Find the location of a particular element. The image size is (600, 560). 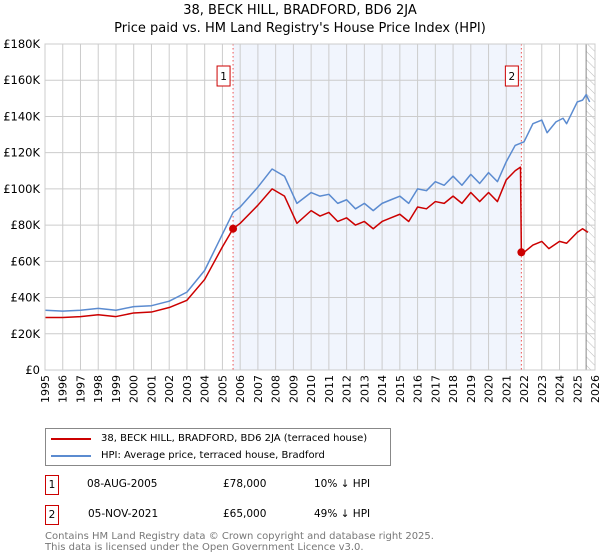

x-tick-label: 2011 is located at coordinates (329, 389).